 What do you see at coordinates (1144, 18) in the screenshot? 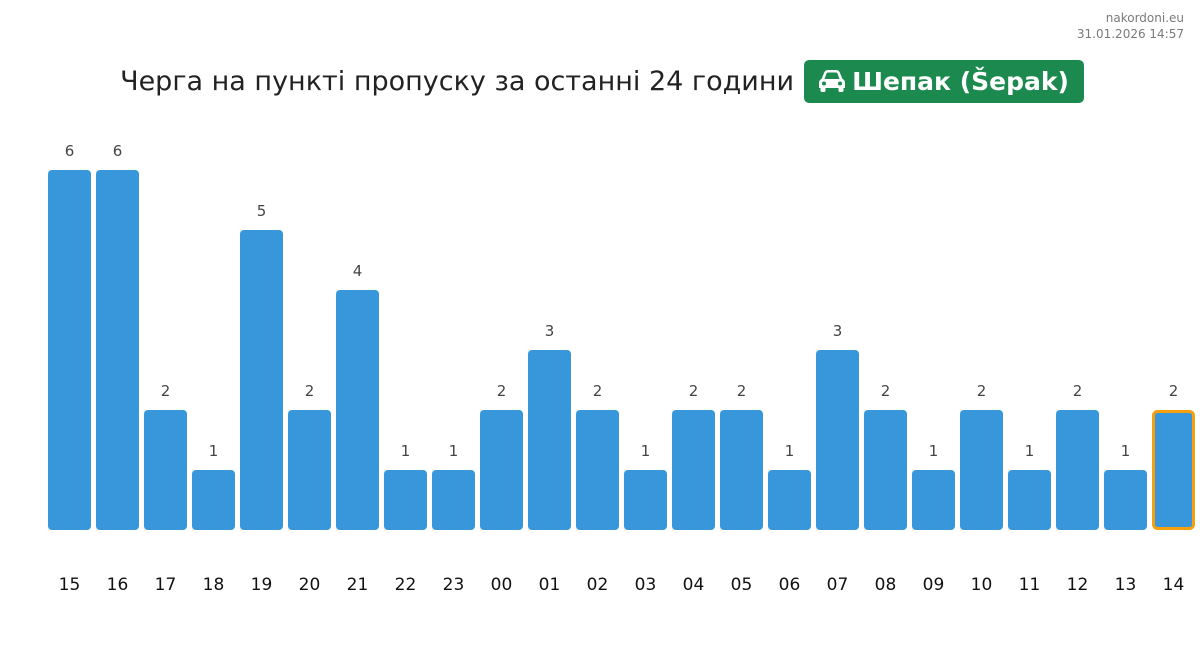
I see `site-name: nakordoni.eu` at bounding box center [1144, 18].